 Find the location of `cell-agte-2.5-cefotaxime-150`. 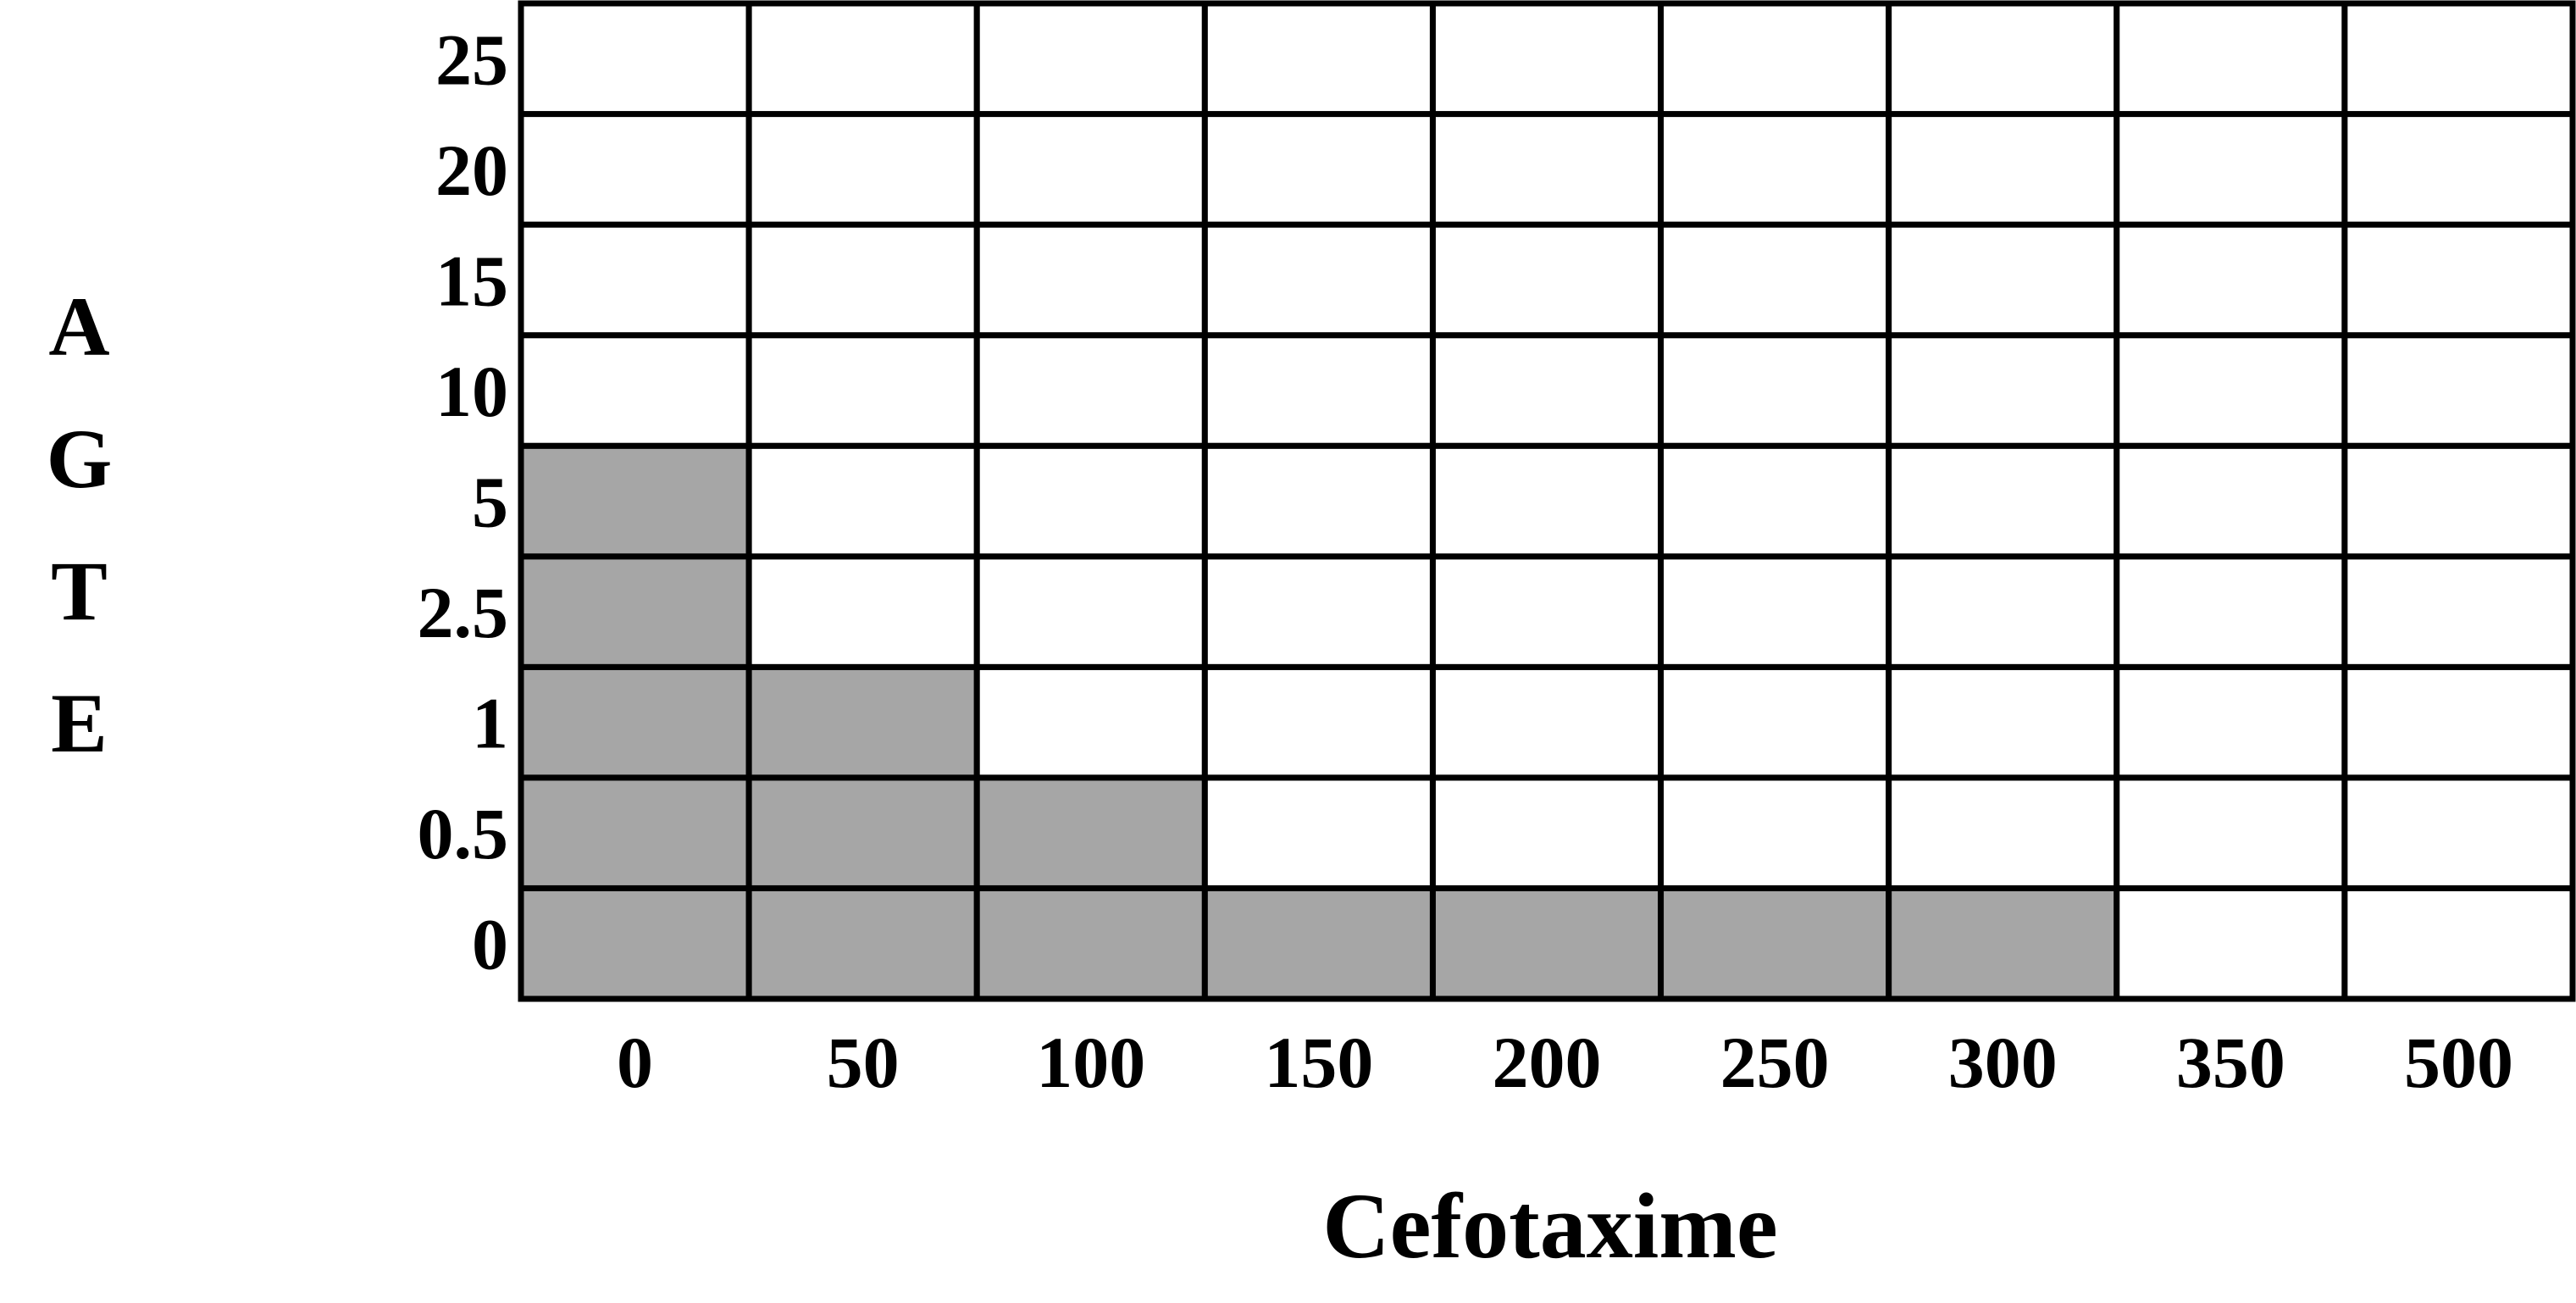

cell-agte-2.5-cefotaxime-150 is located at coordinates (1318, 611).